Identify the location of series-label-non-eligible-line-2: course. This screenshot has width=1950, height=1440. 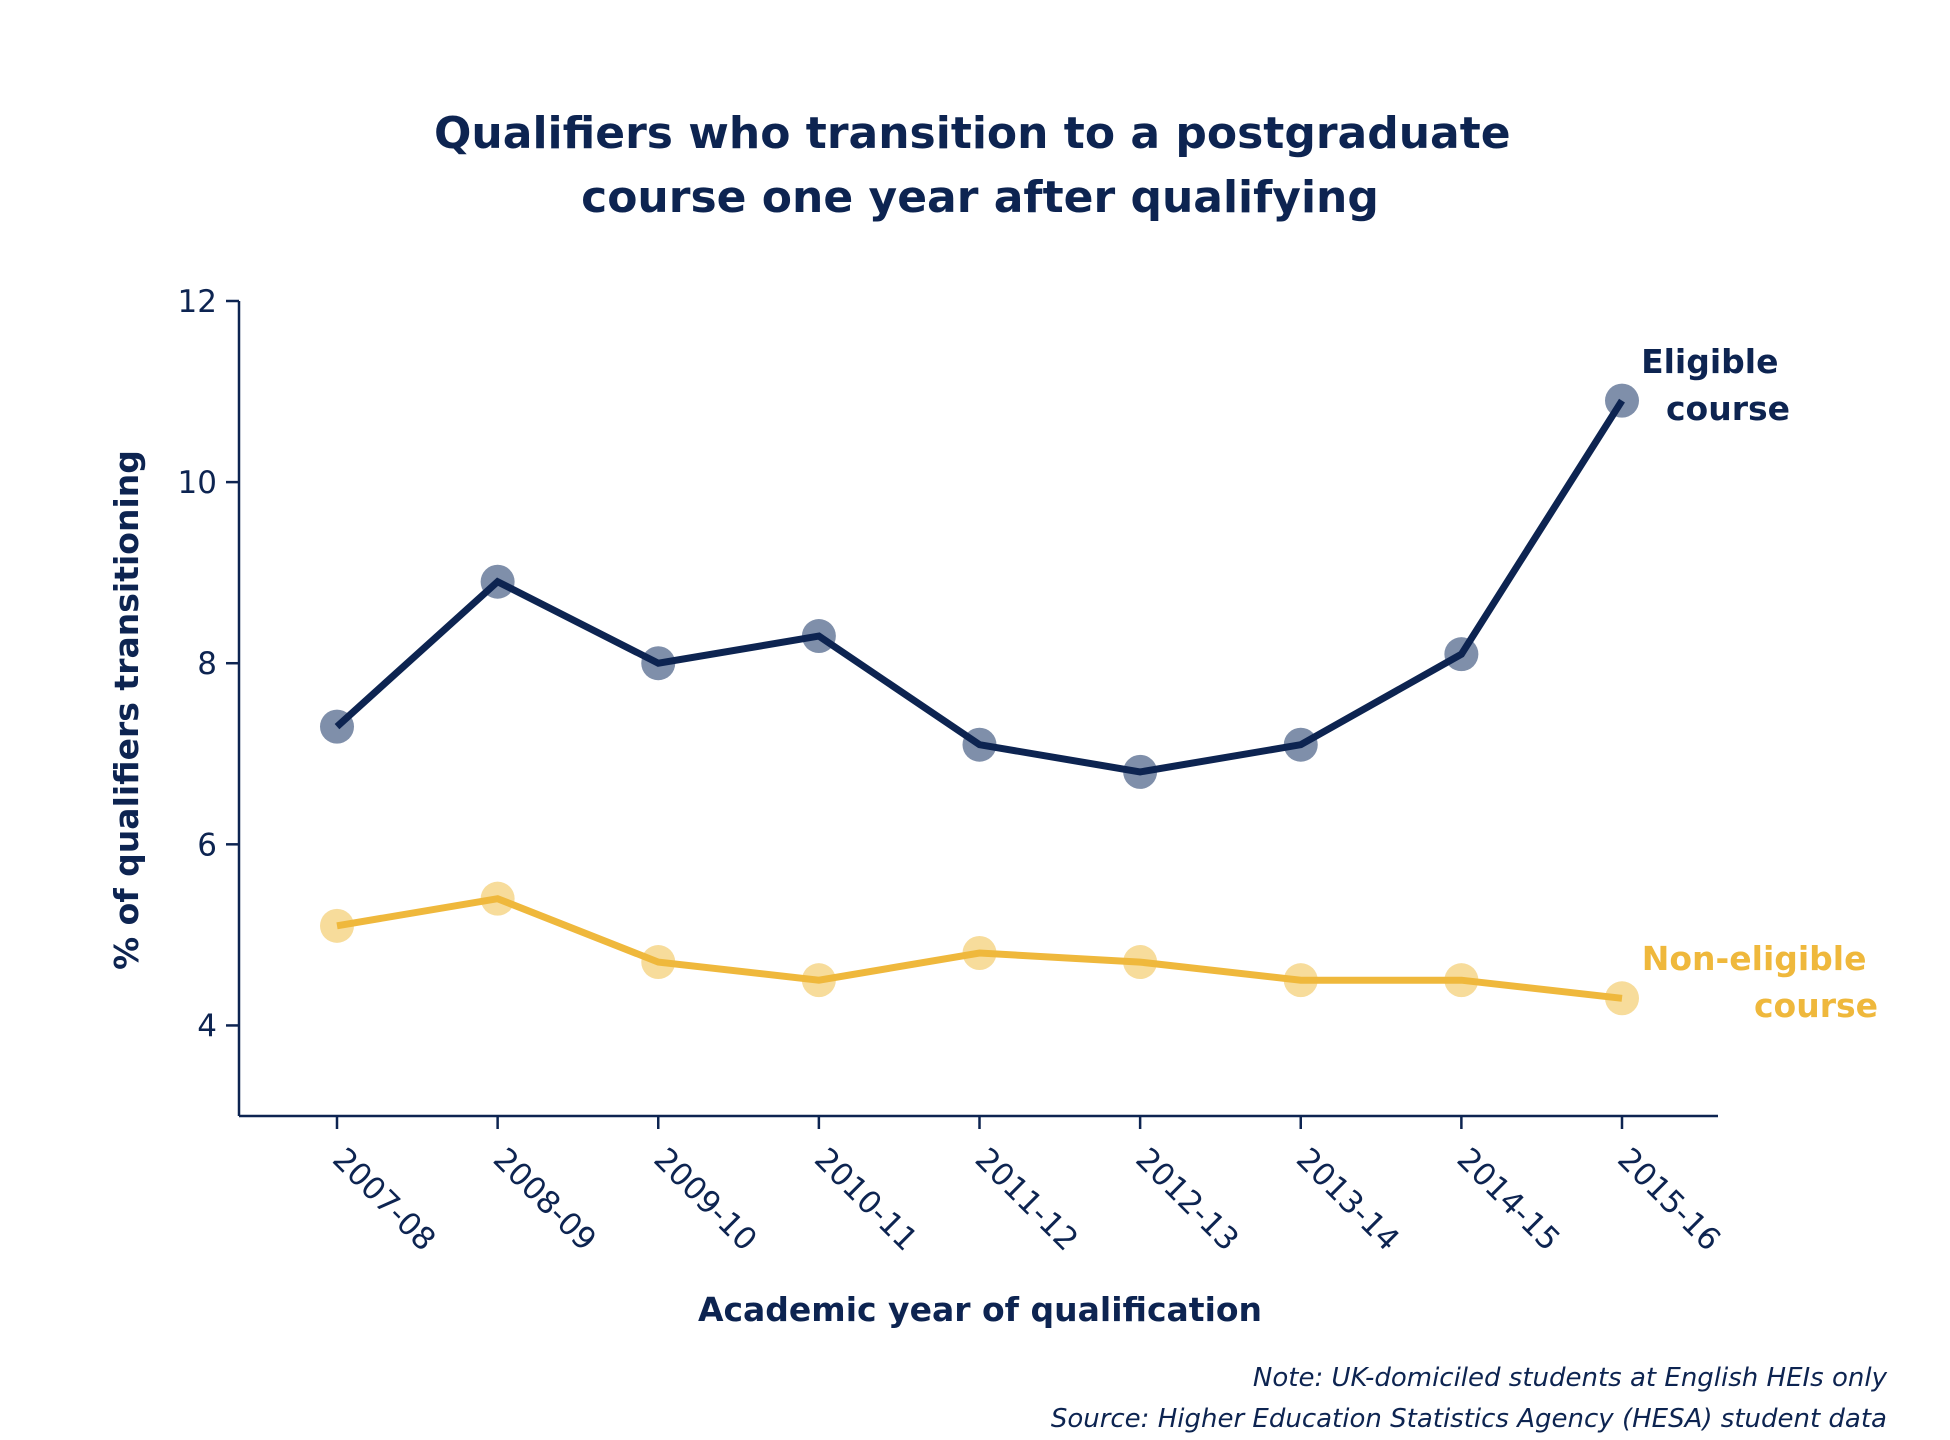
(1816, 1005).